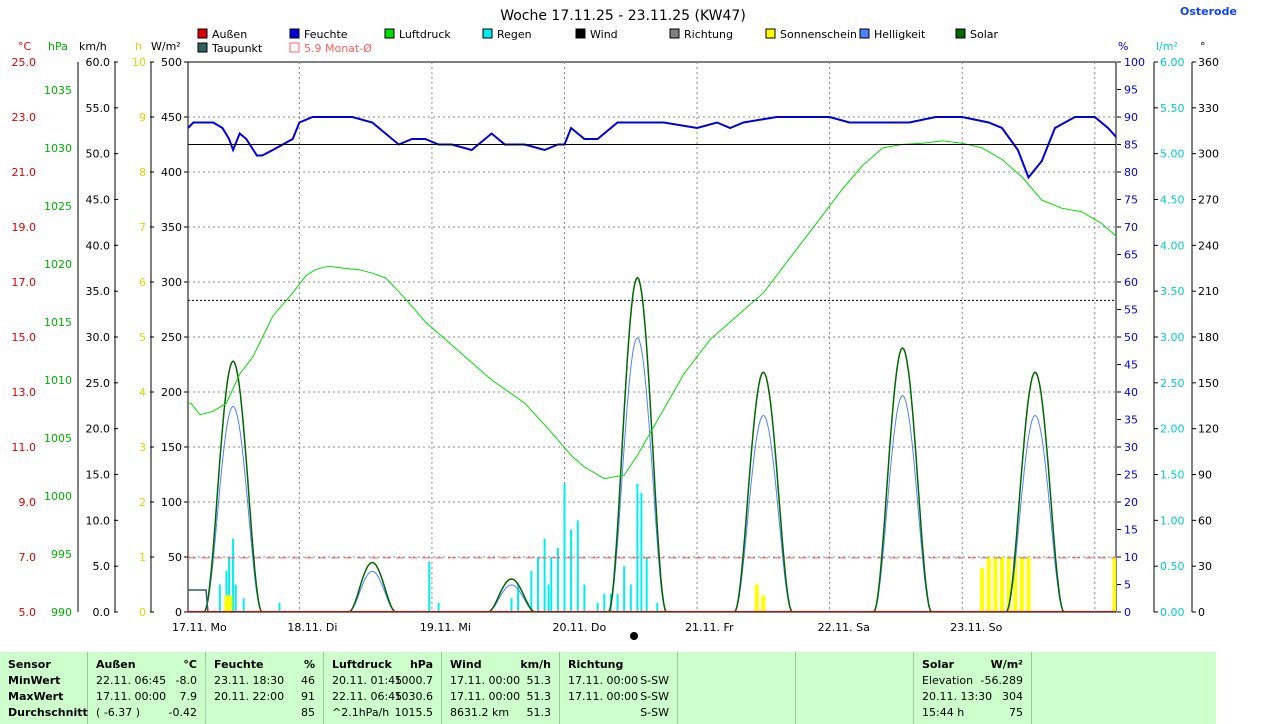 This screenshot has width=1274, height=724. I want to click on moon-icon, so click(634, 636).